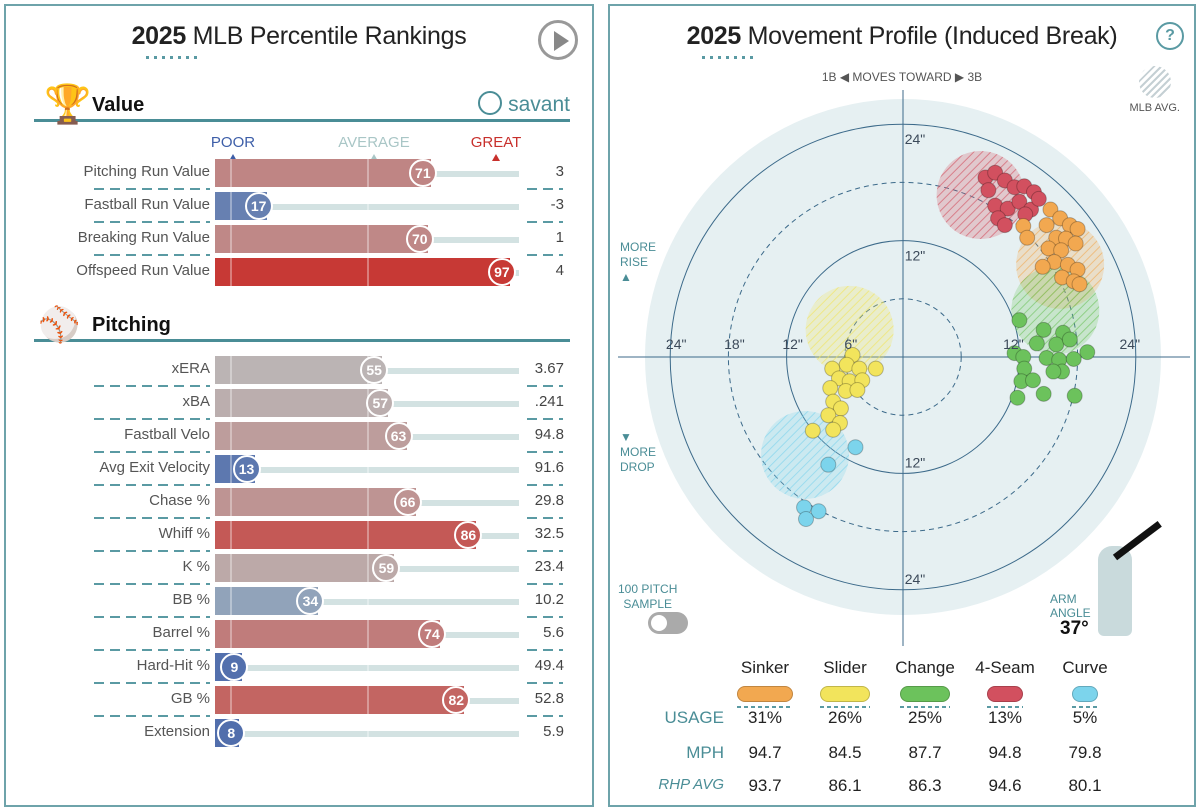 The height and width of the screenshot is (811, 1200). What do you see at coordinates (181, 632) in the screenshot?
I see `metric-name: Barrel %` at bounding box center [181, 632].